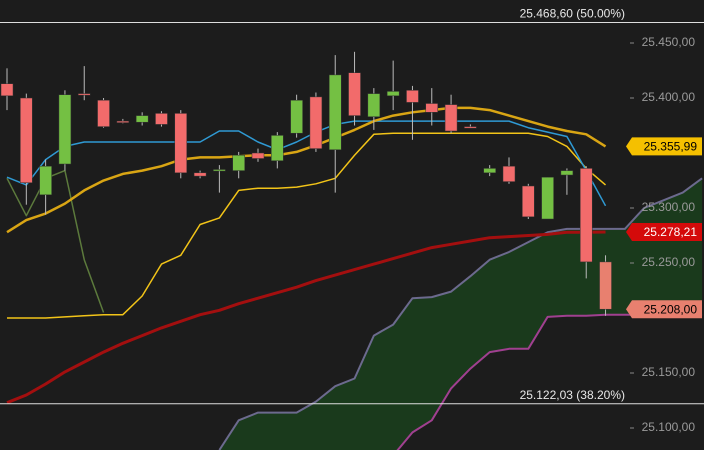 This screenshot has height=450, width=704. What do you see at coordinates (669, 42) in the screenshot?
I see `y-tick-label: 25.450,00` at bounding box center [669, 42].